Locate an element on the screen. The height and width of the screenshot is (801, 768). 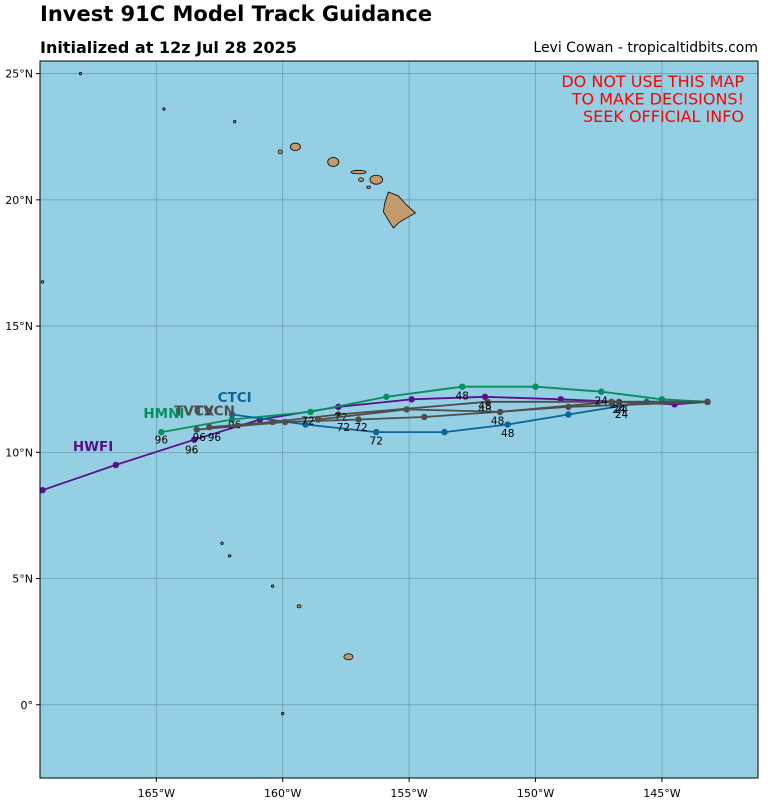
lat-tick-label: 5°N is located at coordinates (22, 579).